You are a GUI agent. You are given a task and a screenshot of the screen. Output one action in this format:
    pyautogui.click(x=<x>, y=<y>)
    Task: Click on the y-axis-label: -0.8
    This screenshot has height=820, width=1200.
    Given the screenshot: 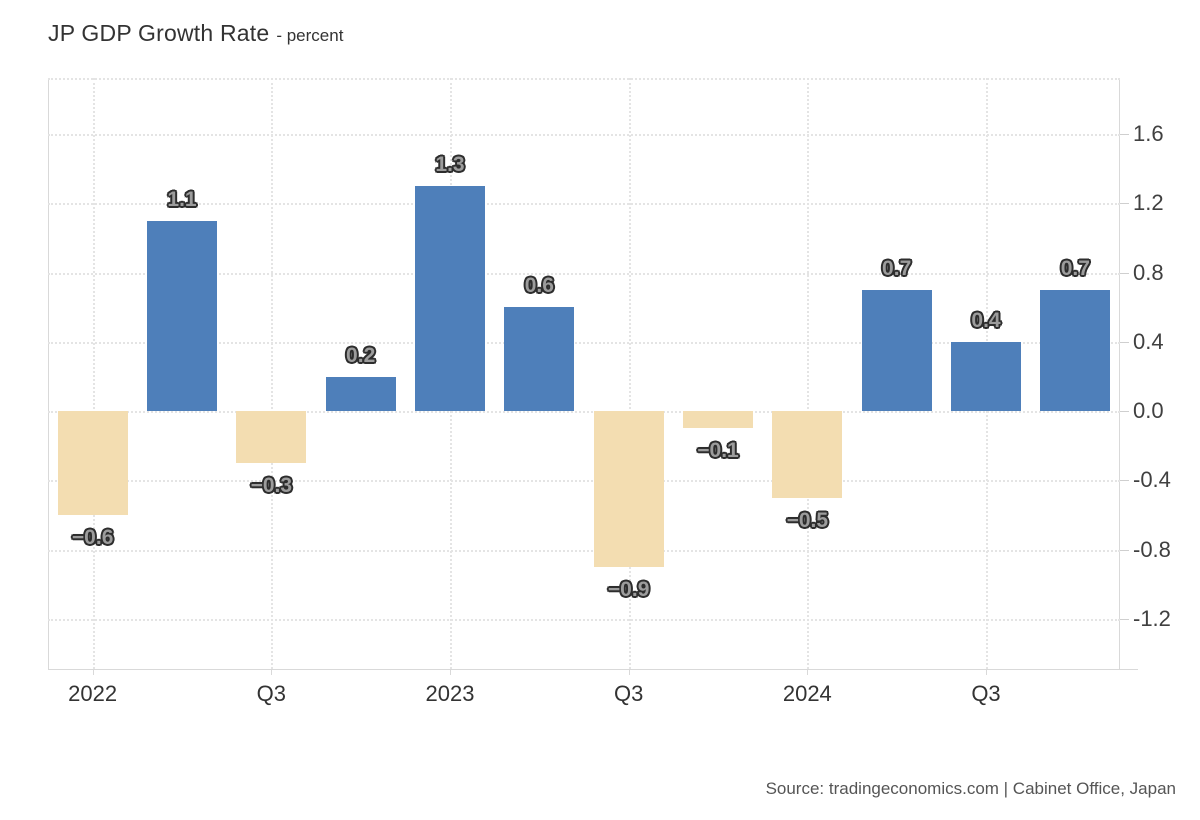 What is the action you would take?
    pyautogui.click(x=1152, y=549)
    